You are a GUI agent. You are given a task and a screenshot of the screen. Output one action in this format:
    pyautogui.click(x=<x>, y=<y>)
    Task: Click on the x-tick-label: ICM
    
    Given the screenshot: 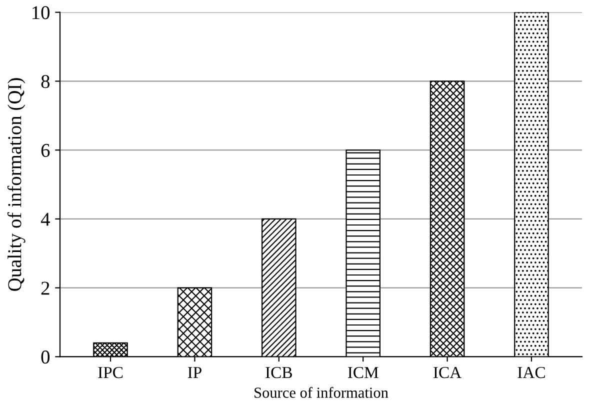 What is the action you would take?
    pyautogui.click(x=363, y=372)
    